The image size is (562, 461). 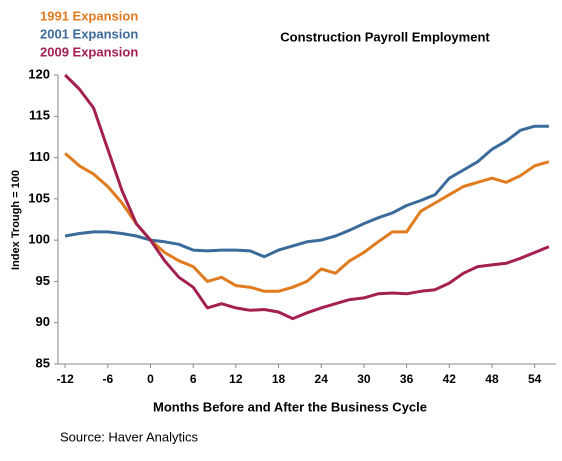 What do you see at coordinates (364, 379) in the screenshot?
I see `x-tick-label: 30` at bounding box center [364, 379].